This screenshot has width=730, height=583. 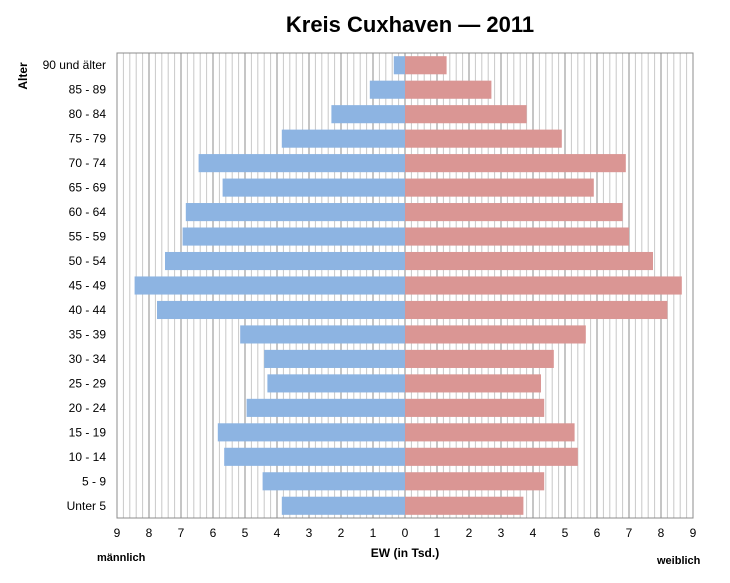 What do you see at coordinates (88, 188) in the screenshot?
I see `age-group-label: 65 - 69` at bounding box center [88, 188].